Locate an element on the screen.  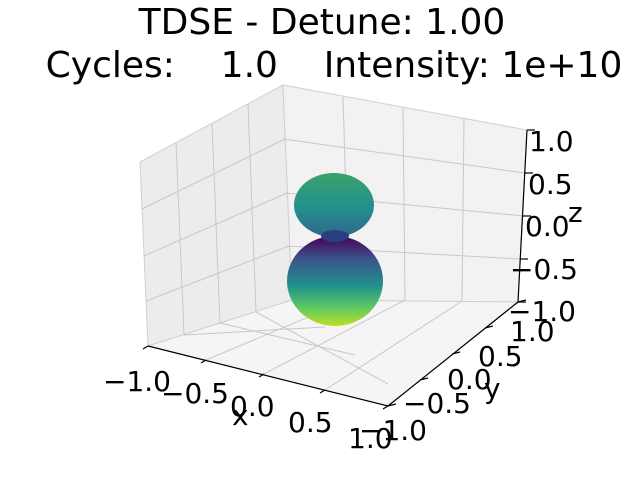
y-tick-label: 1.0 is located at coordinates (532, 331).